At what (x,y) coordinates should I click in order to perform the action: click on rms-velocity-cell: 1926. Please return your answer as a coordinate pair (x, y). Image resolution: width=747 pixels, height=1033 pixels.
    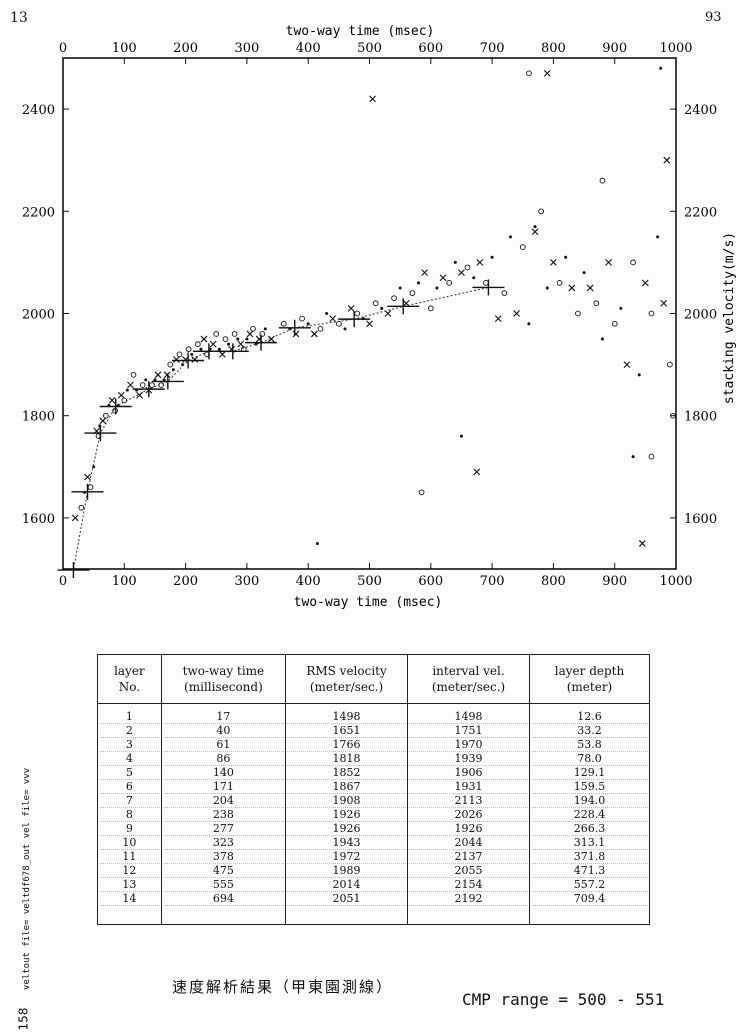
    Looking at the image, I should click on (347, 829).